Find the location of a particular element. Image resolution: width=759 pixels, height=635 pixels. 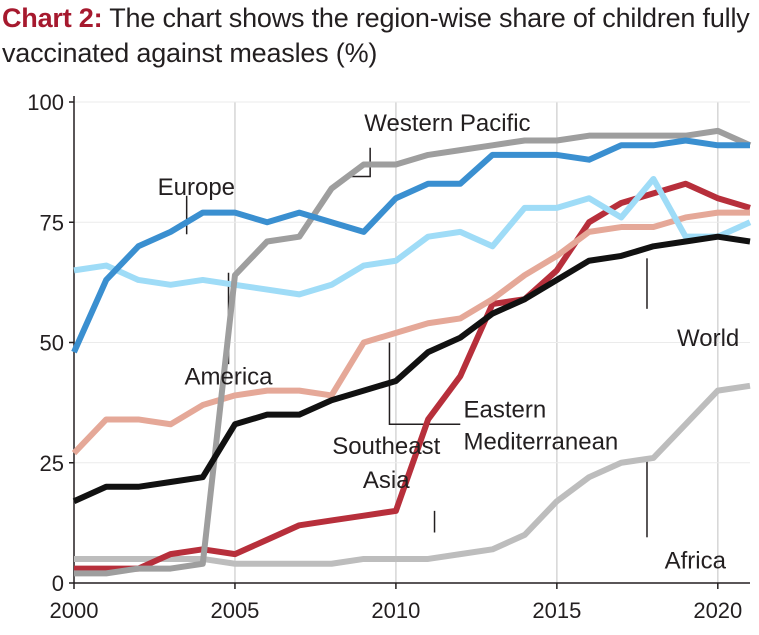

y-tick-label-50: 50 is located at coordinates (52, 343).